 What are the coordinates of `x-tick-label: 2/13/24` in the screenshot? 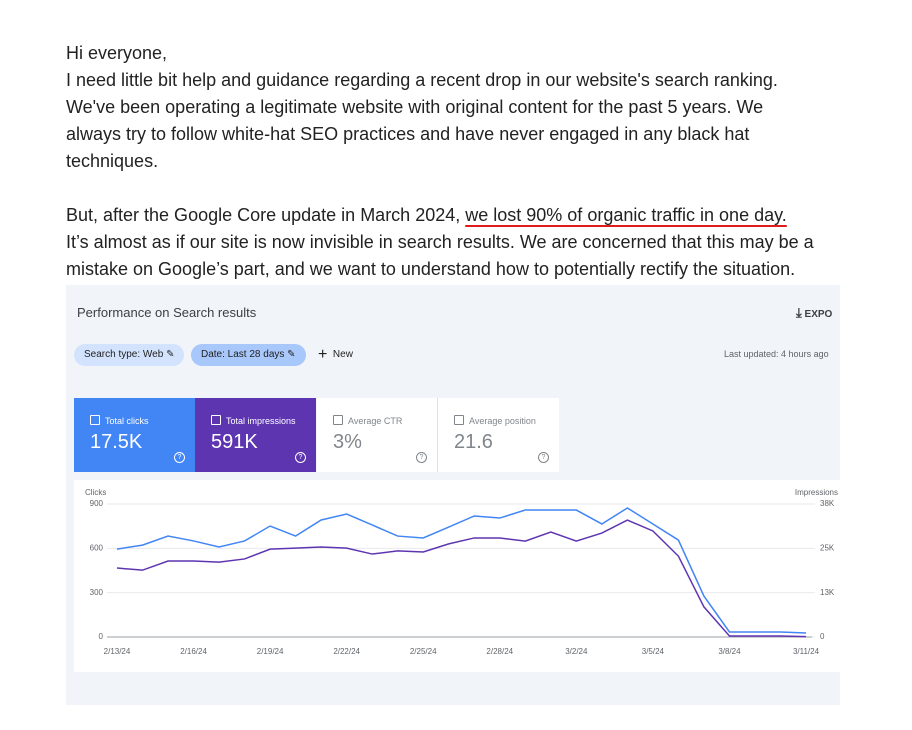 It's located at (117, 651).